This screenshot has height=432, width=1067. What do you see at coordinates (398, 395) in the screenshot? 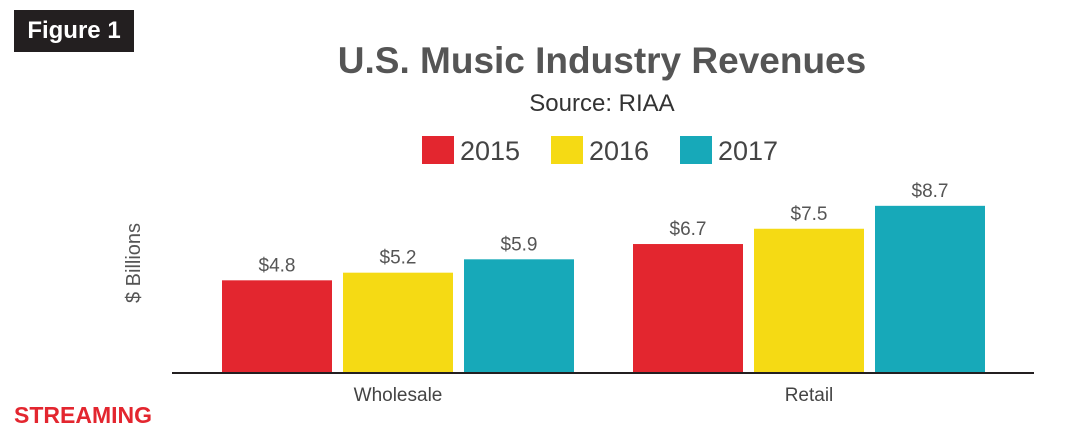
I see `category-label-wholesale: Wholesale` at bounding box center [398, 395].